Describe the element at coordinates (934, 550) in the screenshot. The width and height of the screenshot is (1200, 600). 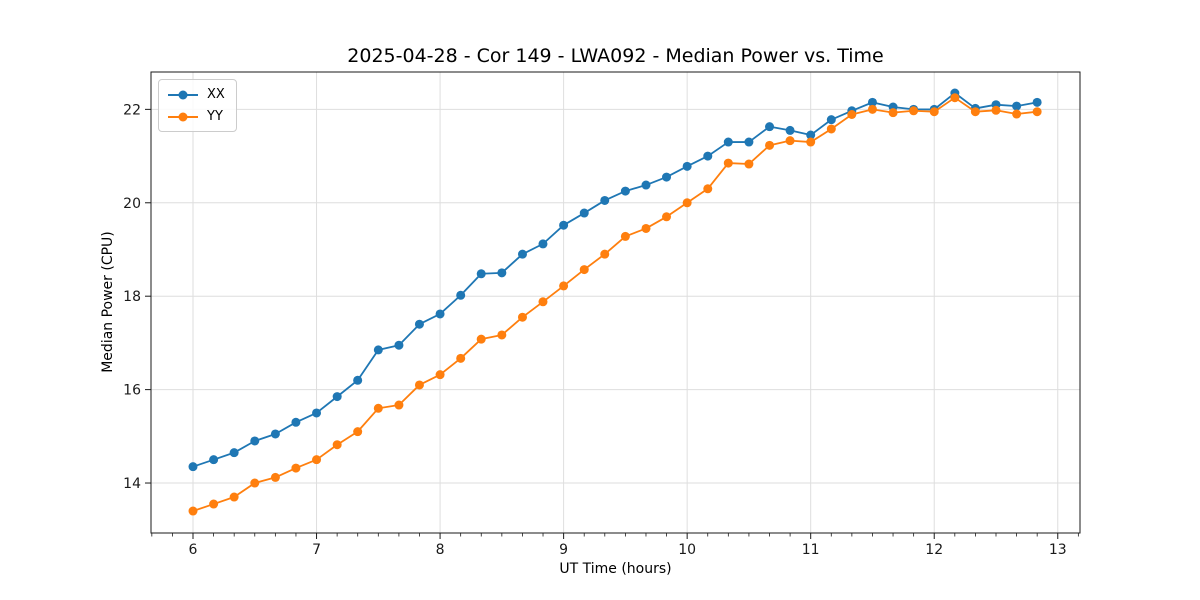
I see `svg-text: 12` at that location.